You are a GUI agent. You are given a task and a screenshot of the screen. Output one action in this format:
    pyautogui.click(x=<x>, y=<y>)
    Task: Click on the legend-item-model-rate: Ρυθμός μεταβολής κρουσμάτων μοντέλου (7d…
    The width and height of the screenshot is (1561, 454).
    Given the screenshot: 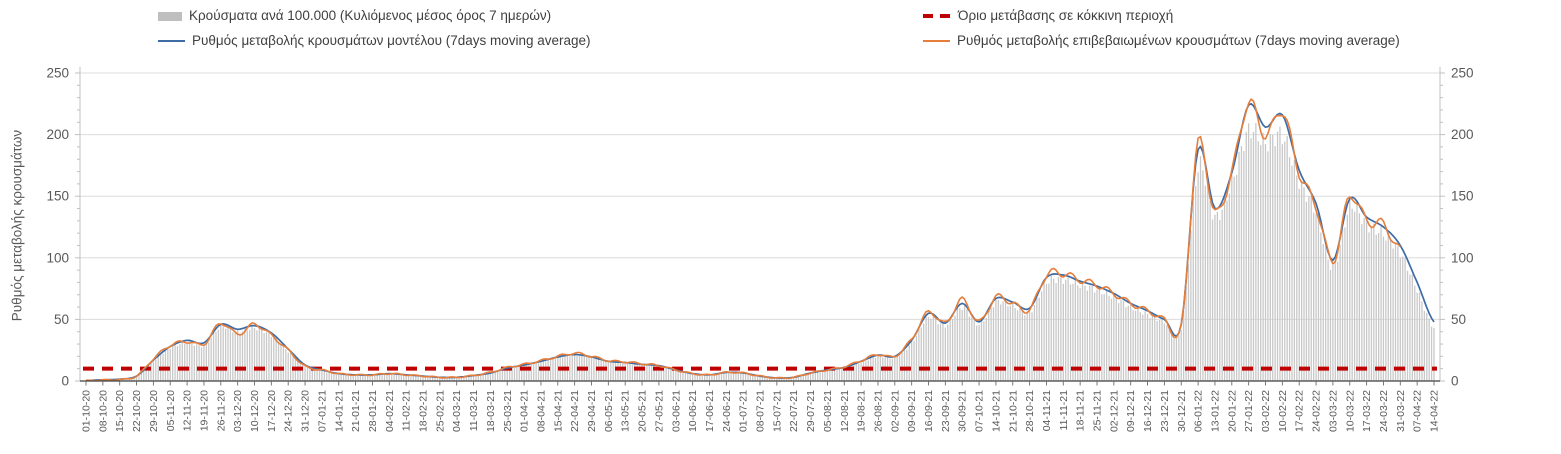 What is the action you would take?
    pyautogui.click(x=374, y=41)
    